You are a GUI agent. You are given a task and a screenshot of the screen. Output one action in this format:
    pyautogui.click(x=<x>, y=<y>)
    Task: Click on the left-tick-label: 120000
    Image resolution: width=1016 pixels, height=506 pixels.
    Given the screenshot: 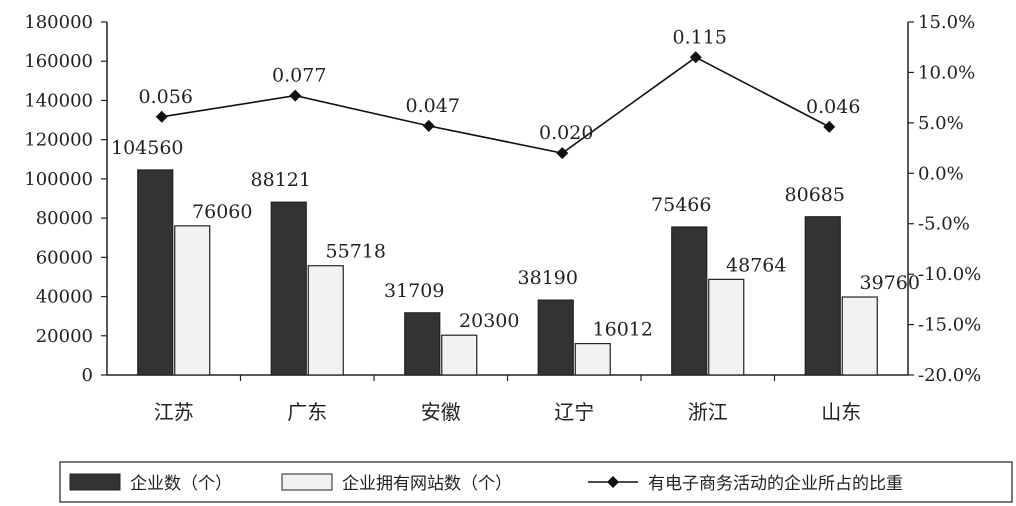 What is the action you would take?
    pyautogui.click(x=58, y=140)
    